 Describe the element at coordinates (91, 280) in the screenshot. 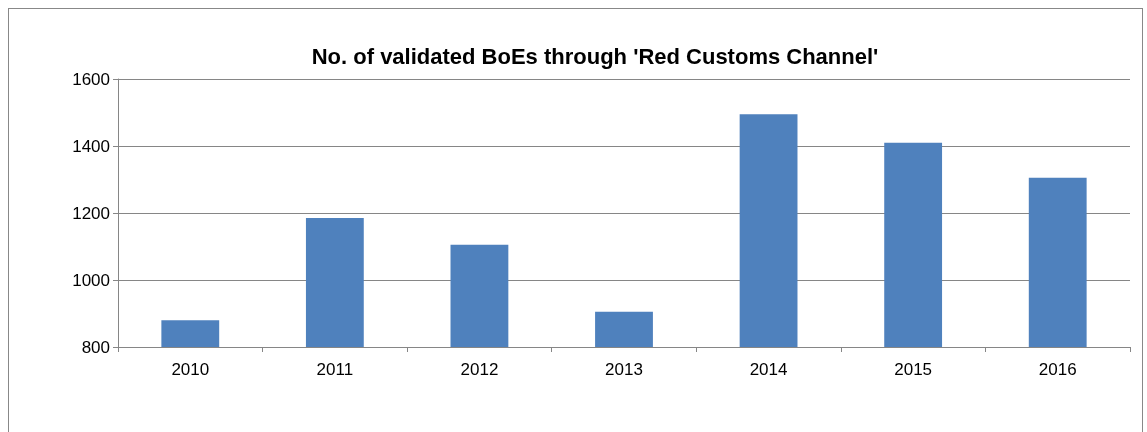

I see `y-tick-label: 1000` at that location.